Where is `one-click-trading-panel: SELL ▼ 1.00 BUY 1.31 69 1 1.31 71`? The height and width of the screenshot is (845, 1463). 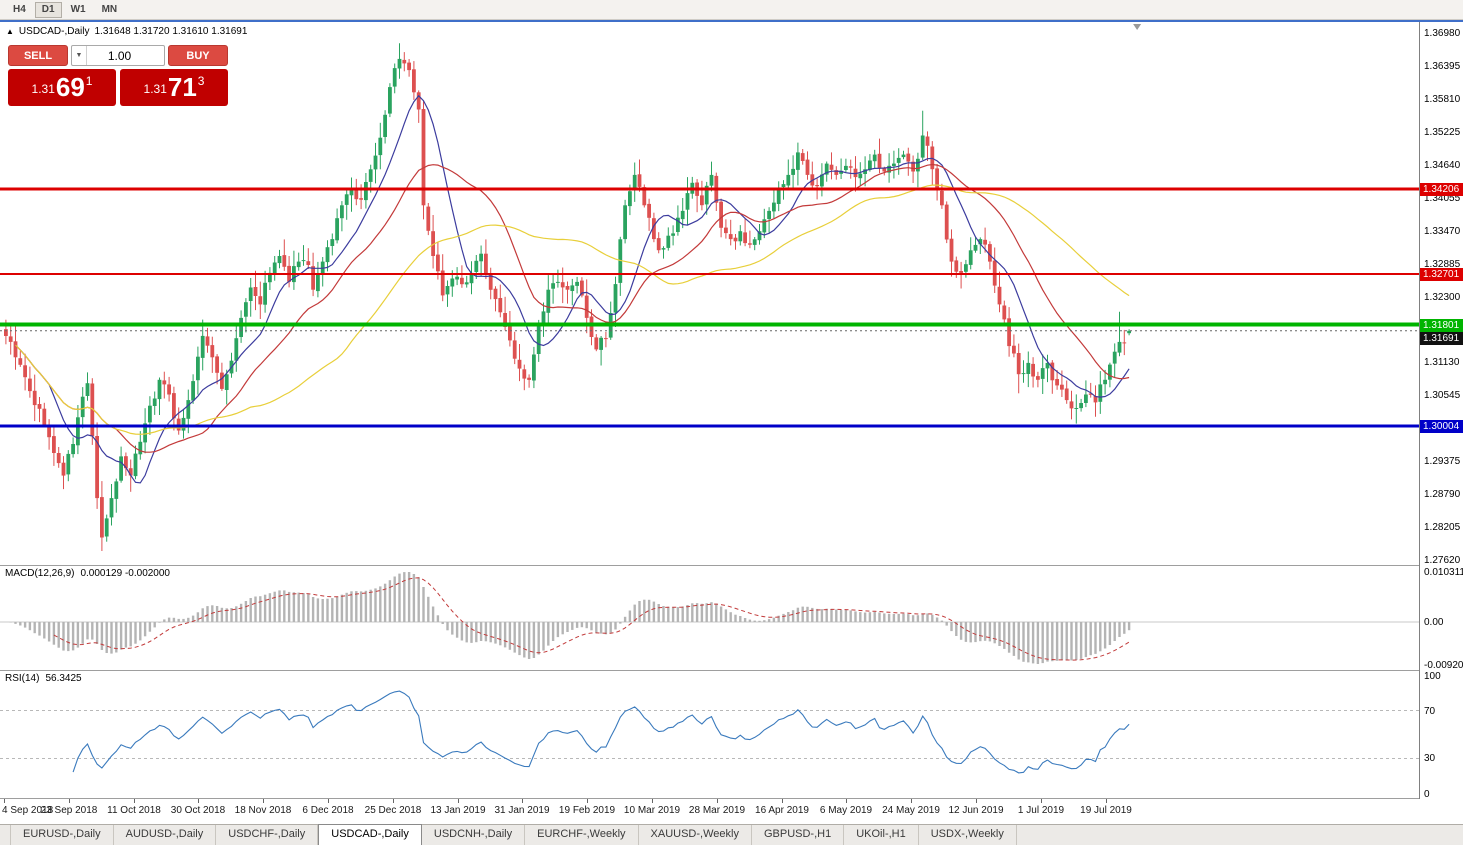
one-click-trading-panel: SELL ▼ 1.00 BUY 1.31 69 1 1.31 71 is located at coordinates (118, 75).